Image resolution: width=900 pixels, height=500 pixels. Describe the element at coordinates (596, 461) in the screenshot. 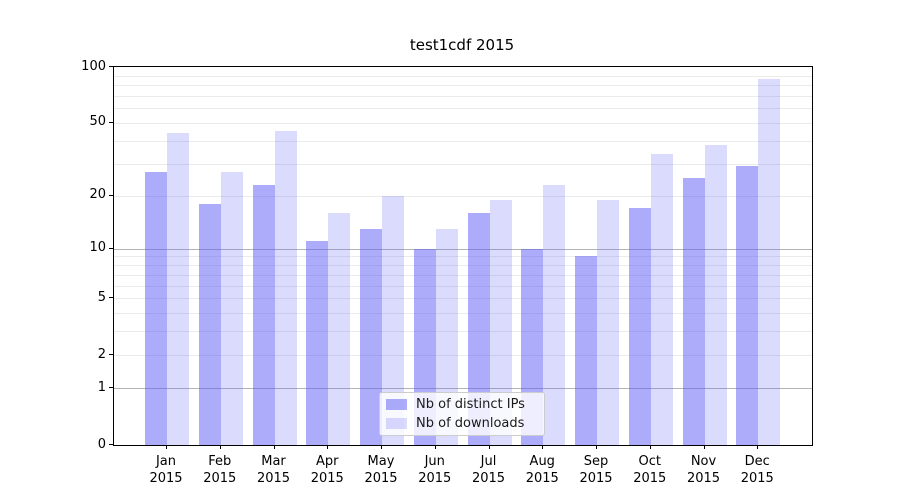

I see `x-tick-month-sep: Sep` at that location.